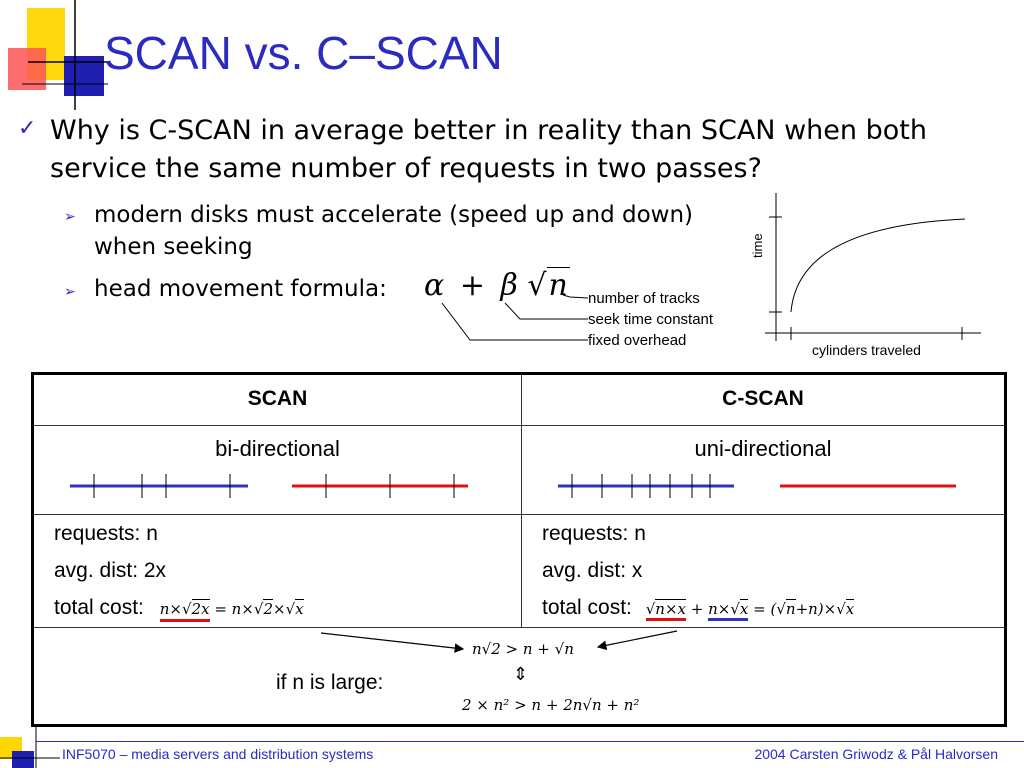 The image size is (1024, 768). Describe the element at coordinates (594, 533) in the screenshot. I see `cscan-requests: requests: n` at that location.